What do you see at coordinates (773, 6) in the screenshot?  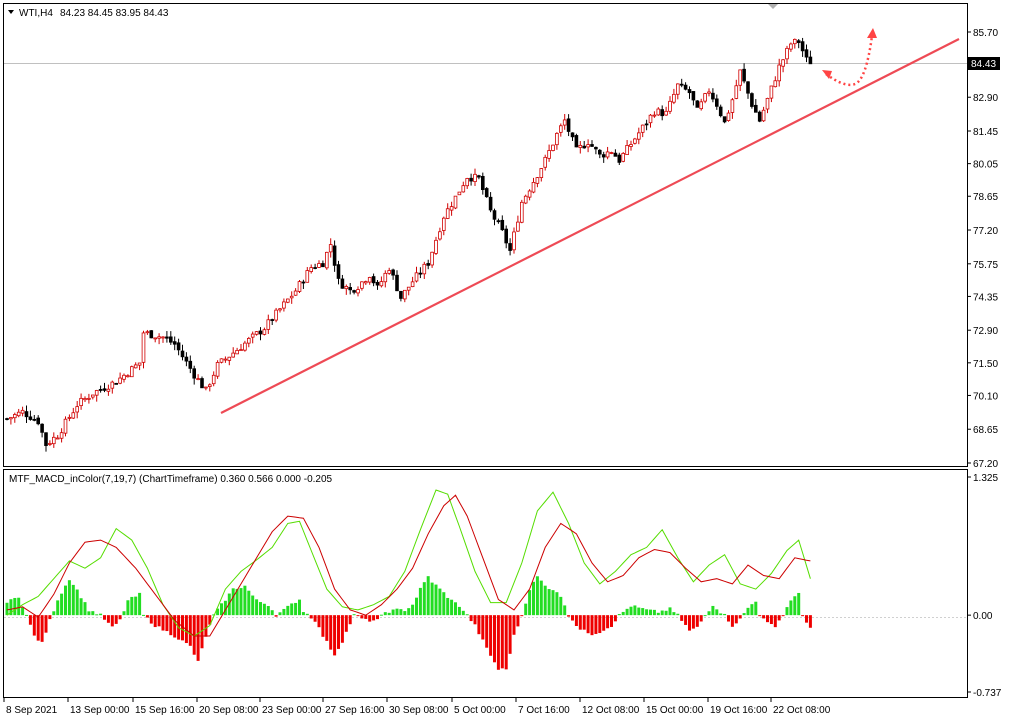 I see `shift-marker-icon` at bounding box center [773, 6].